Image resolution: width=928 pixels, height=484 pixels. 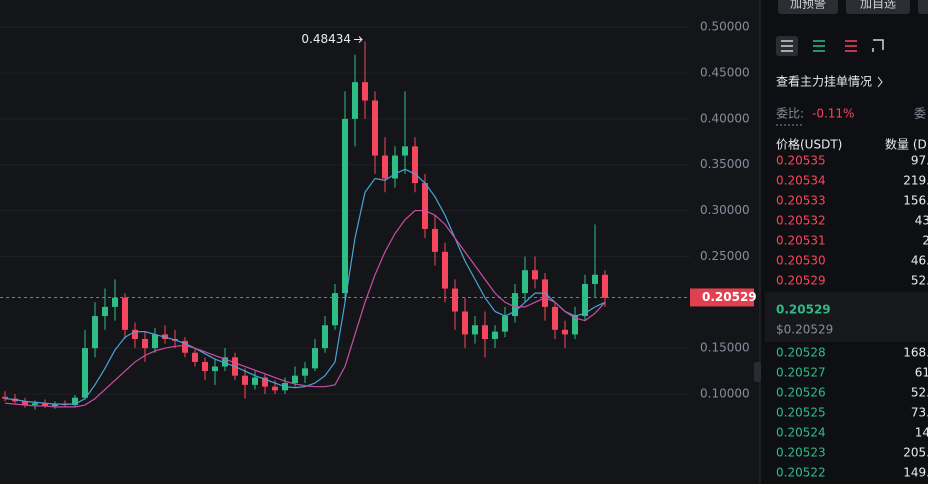 What do you see at coordinates (809, 144) in the screenshot?
I see `column-header: 价格(USDT)` at bounding box center [809, 144].